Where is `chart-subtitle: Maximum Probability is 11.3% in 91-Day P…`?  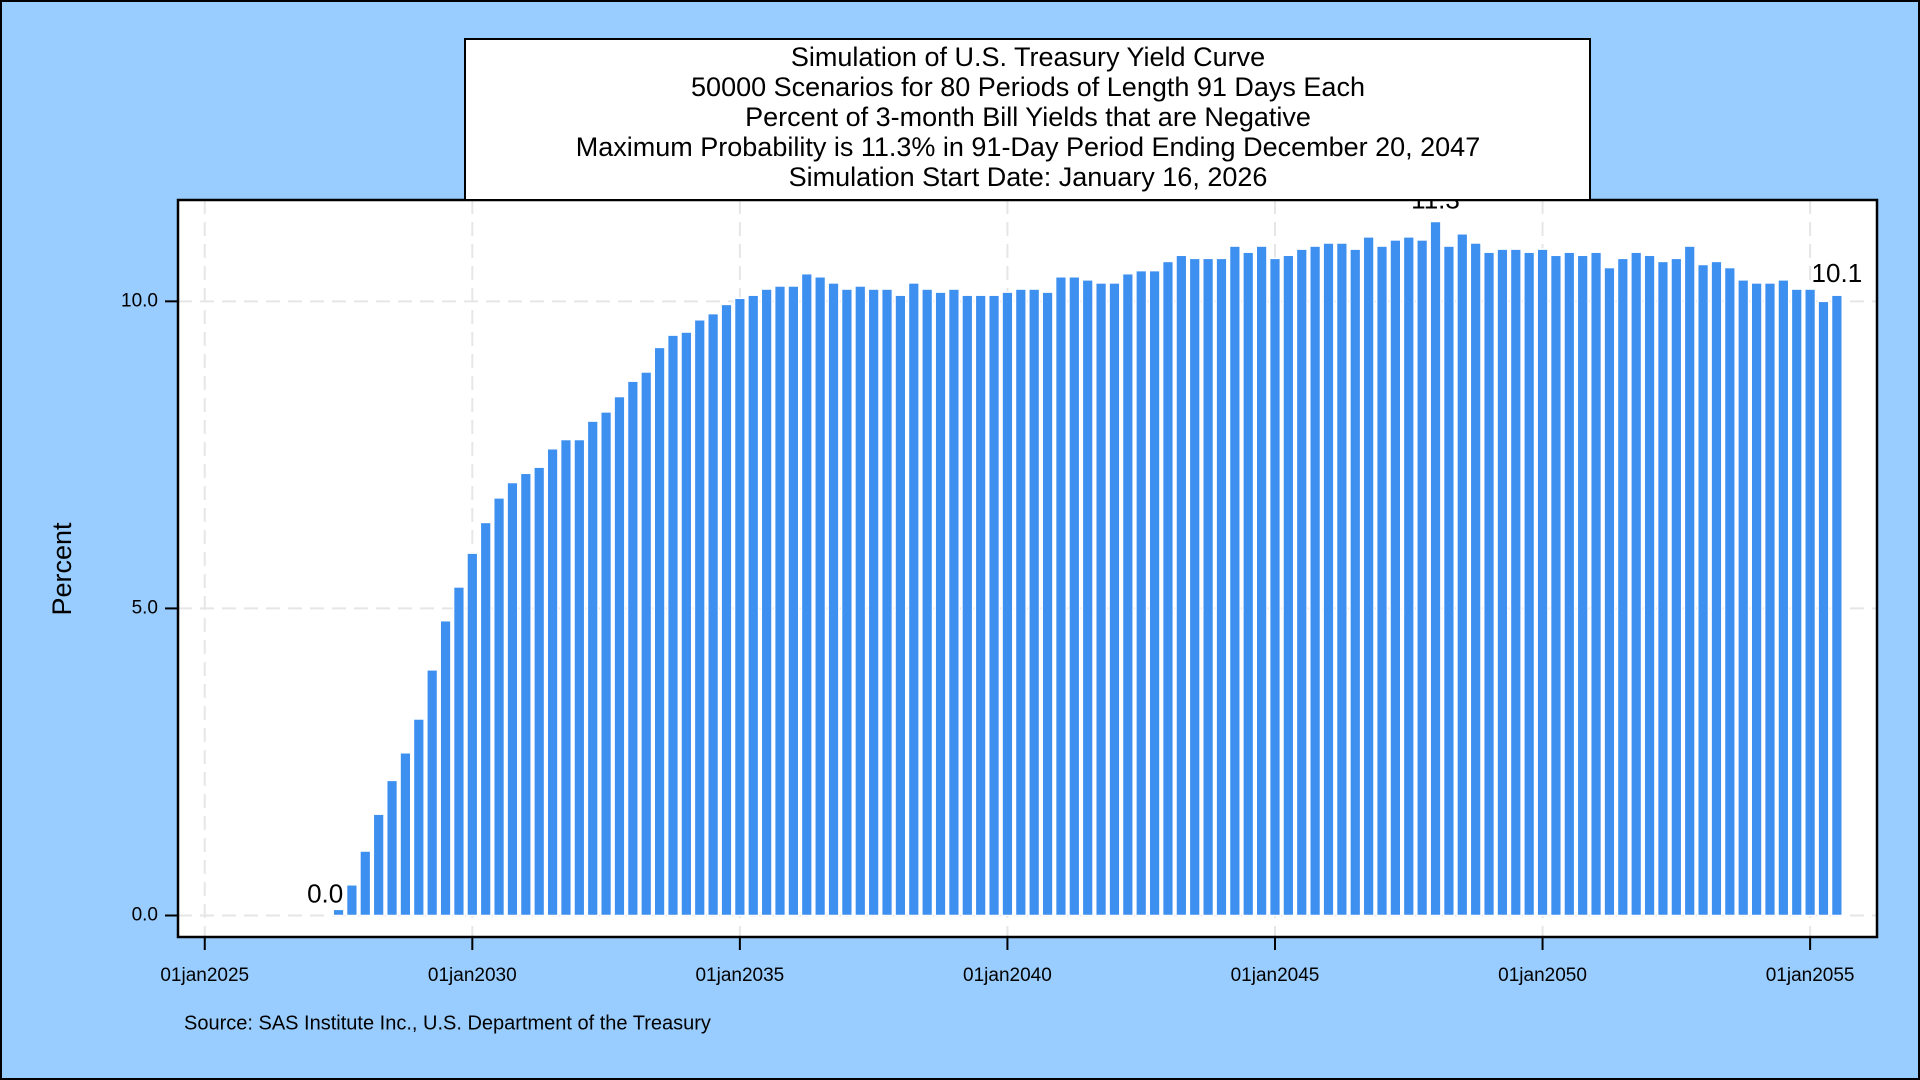 chart-subtitle: Maximum Probability is 11.3% in 91-Day P… is located at coordinates (1028, 147).